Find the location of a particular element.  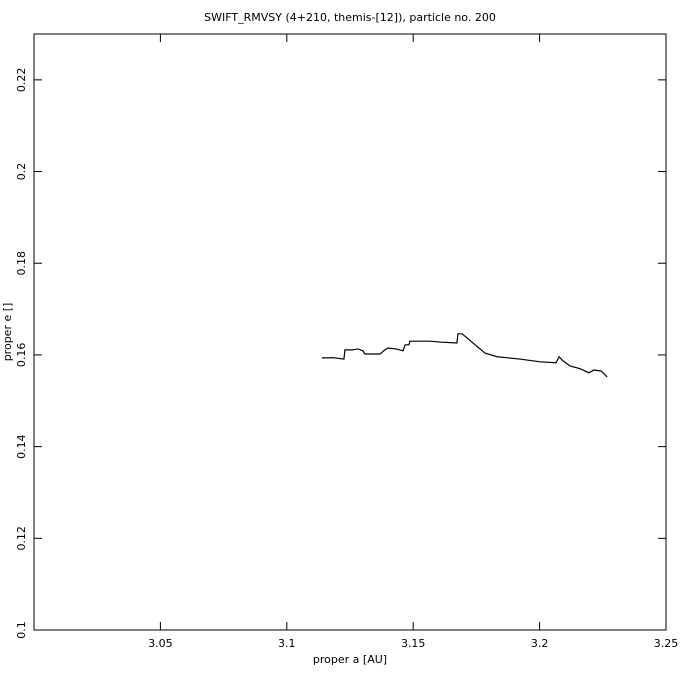

x-axis-label: proper a [AU] is located at coordinates (350, 659).